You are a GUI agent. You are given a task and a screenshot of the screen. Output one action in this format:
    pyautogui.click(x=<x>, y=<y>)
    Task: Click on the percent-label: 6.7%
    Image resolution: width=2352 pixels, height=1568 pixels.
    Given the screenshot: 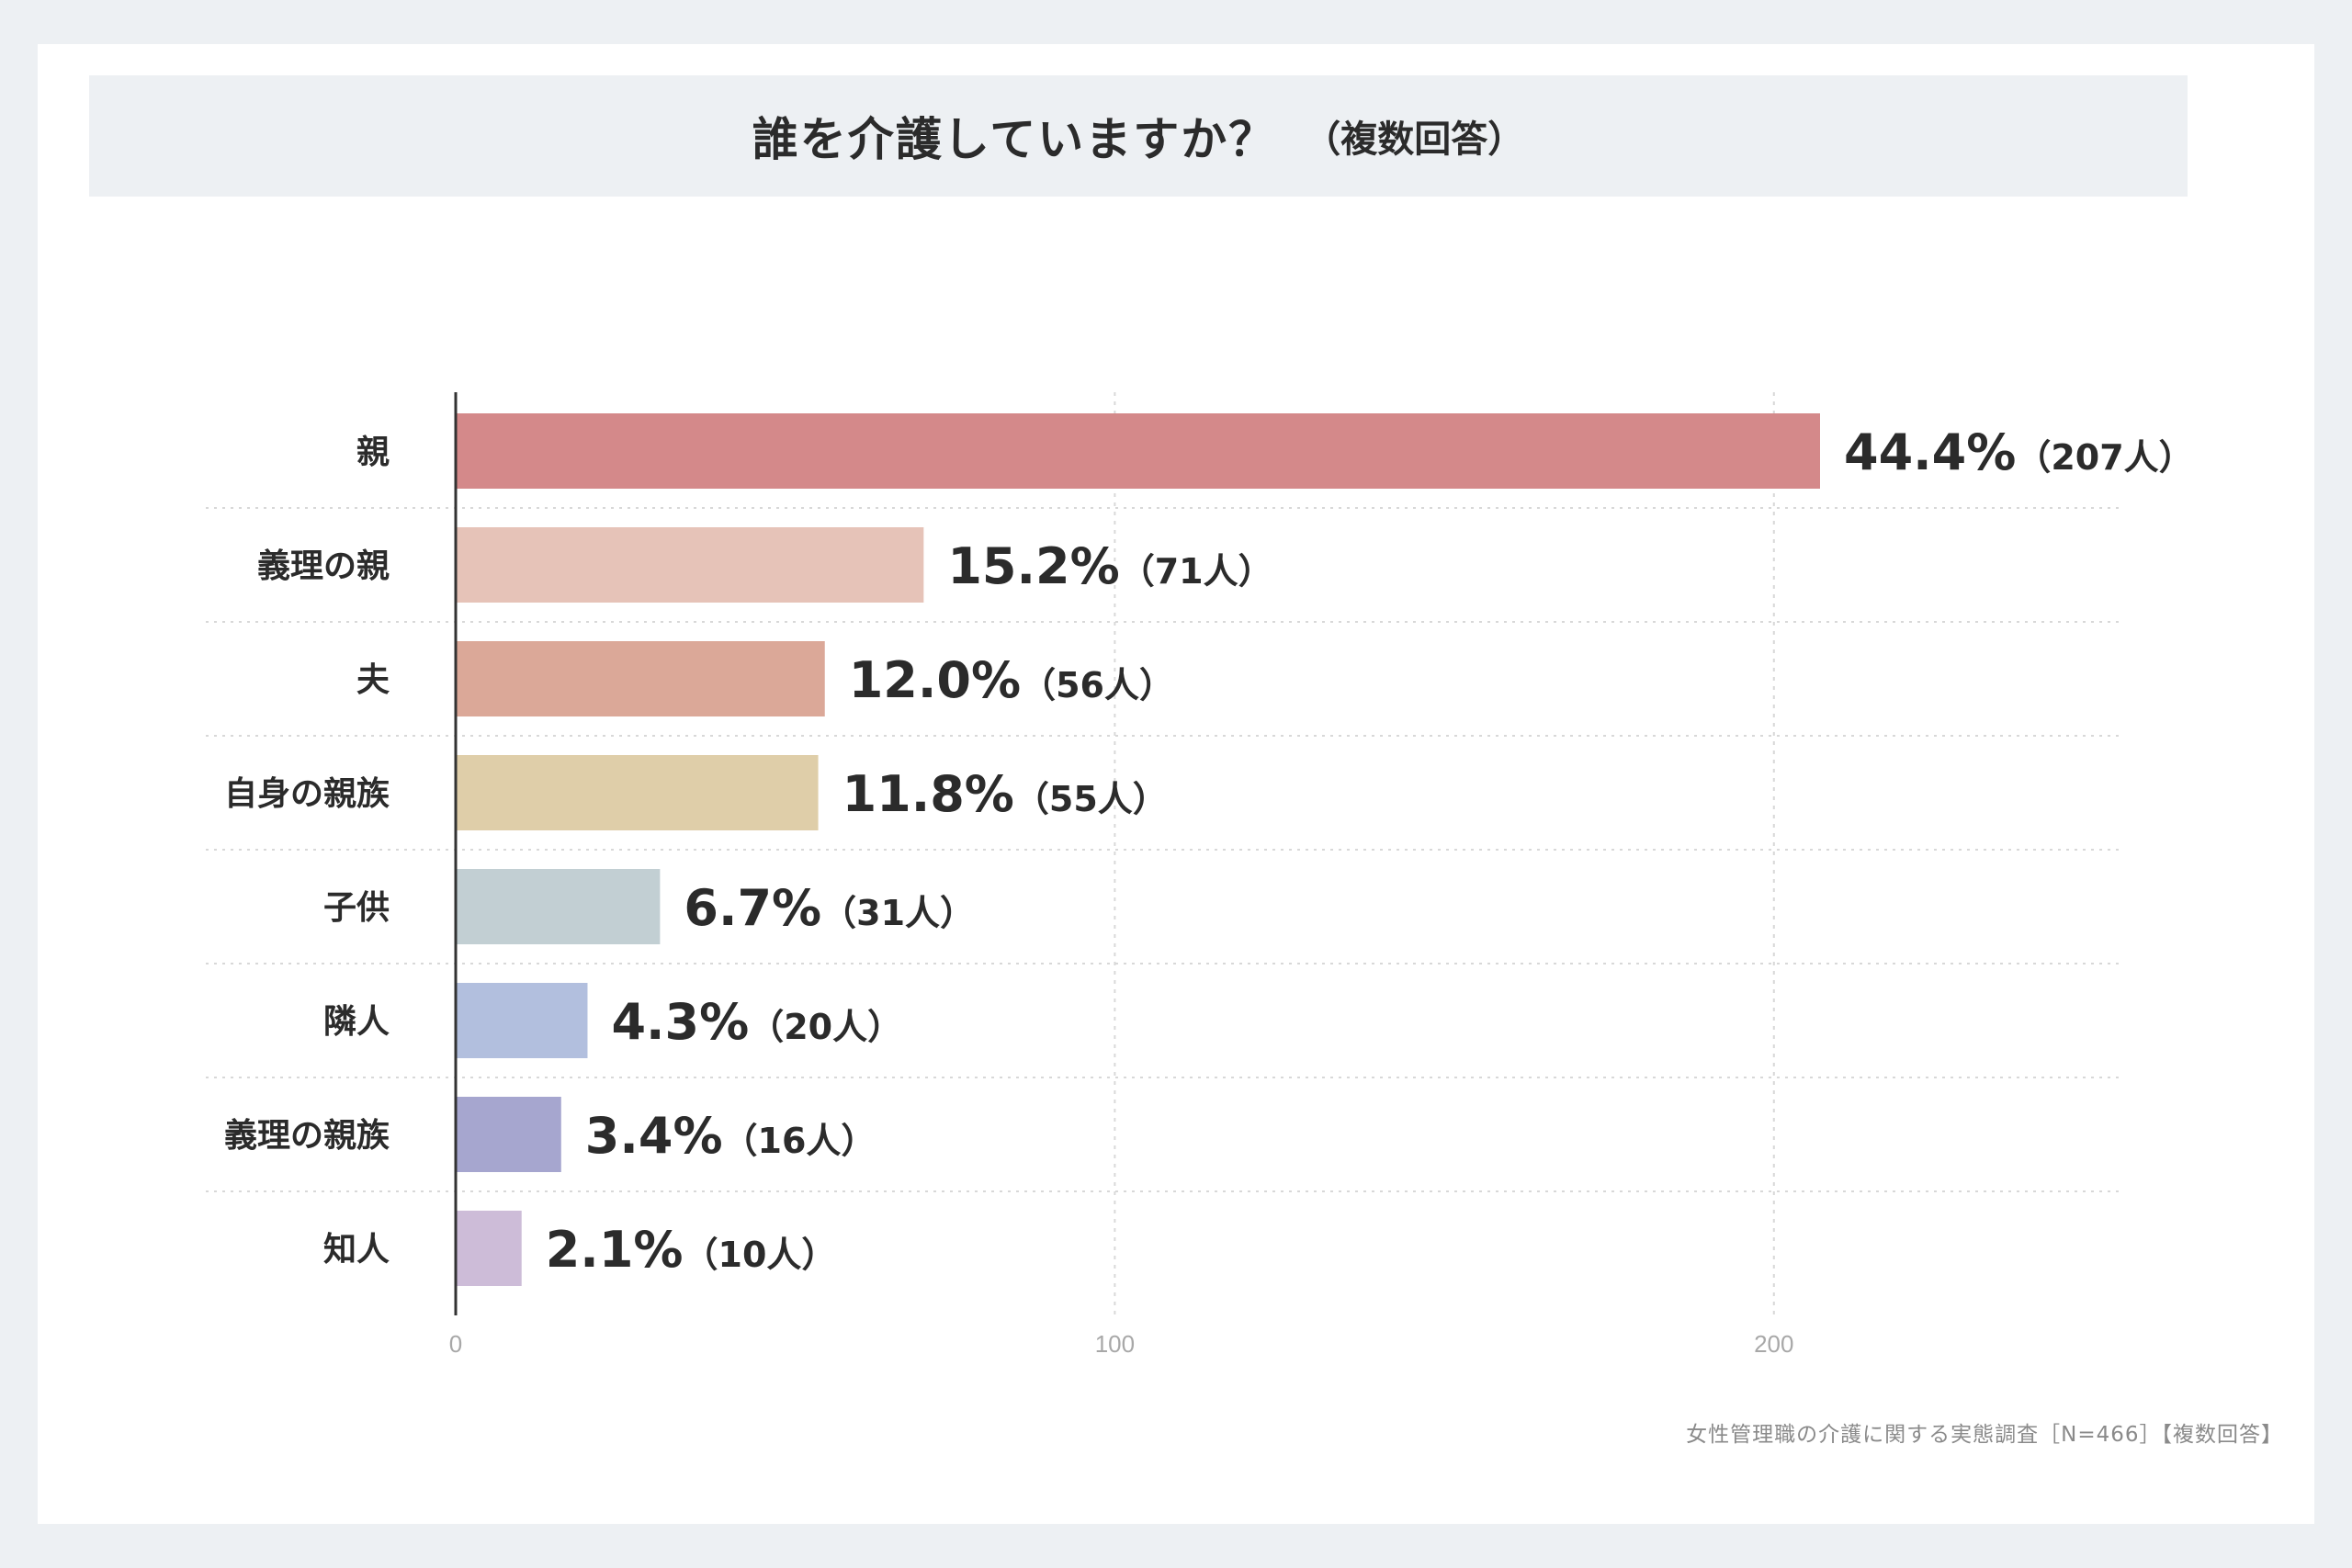 What is the action you would take?
    pyautogui.click(x=753, y=908)
    